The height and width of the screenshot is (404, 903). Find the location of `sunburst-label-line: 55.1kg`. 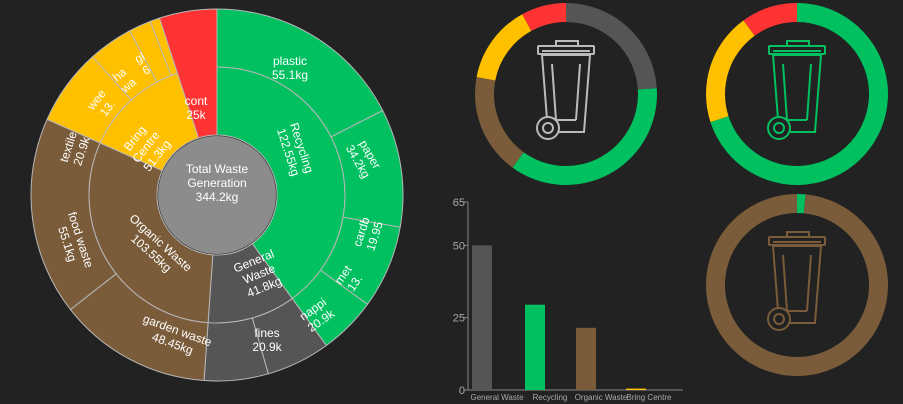

sunburst-label-line: 55.1kg is located at coordinates (290, 75).